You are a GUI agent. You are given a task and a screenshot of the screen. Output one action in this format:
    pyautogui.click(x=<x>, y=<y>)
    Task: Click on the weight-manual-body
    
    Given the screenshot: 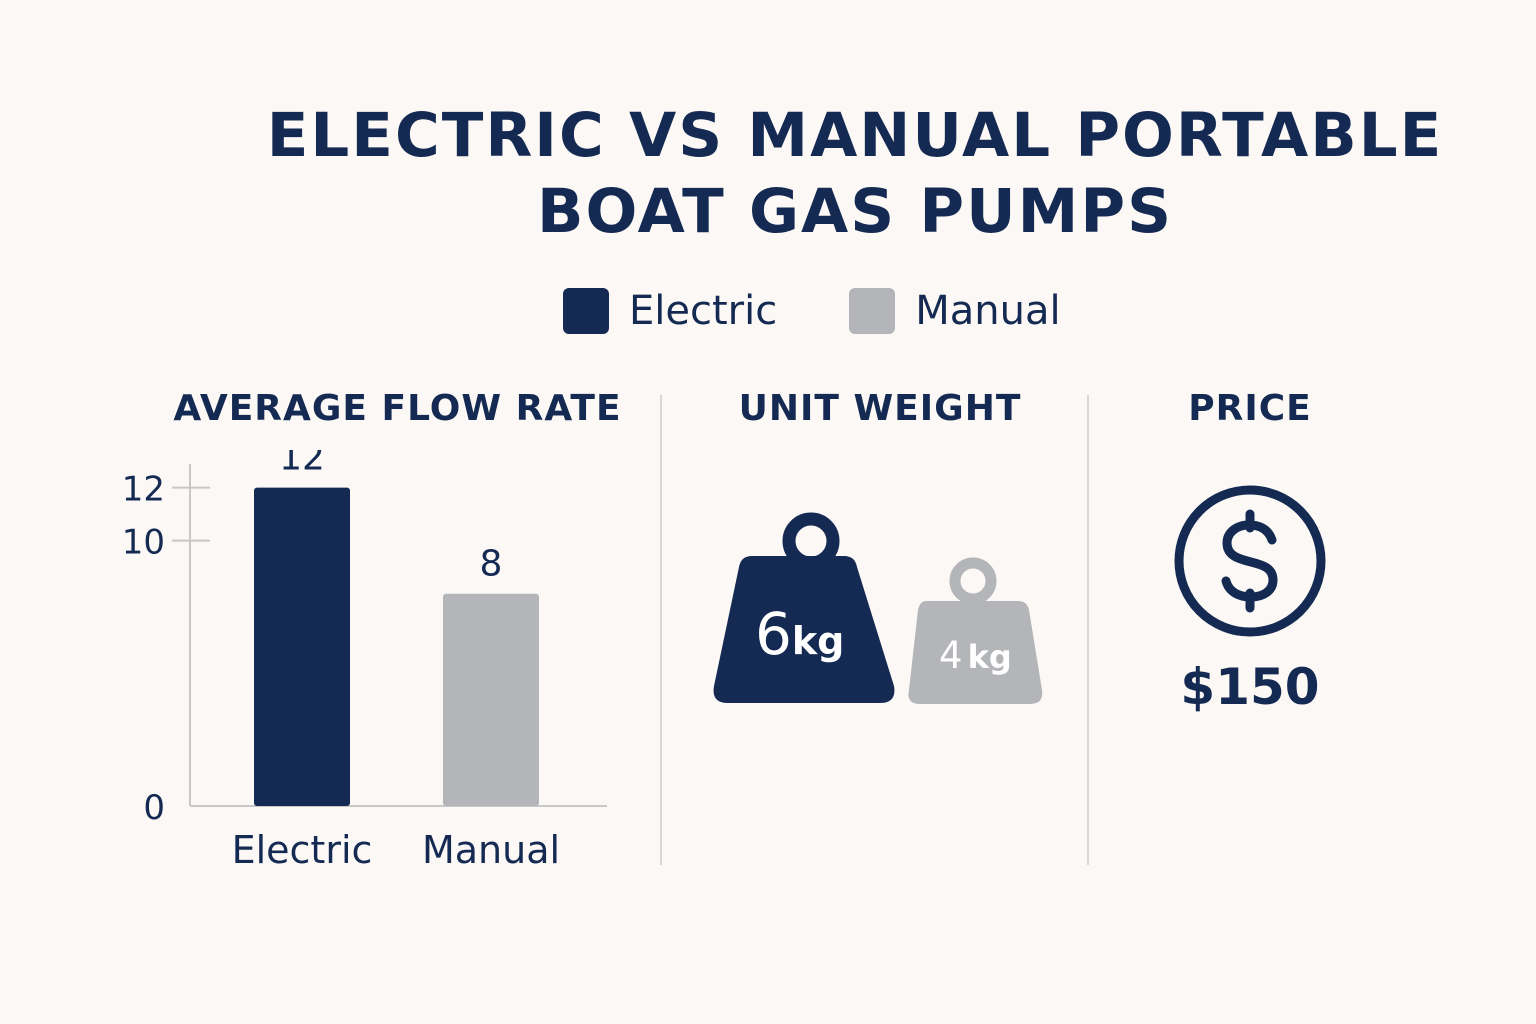 What is the action you would take?
    pyautogui.click(x=975, y=652)
    